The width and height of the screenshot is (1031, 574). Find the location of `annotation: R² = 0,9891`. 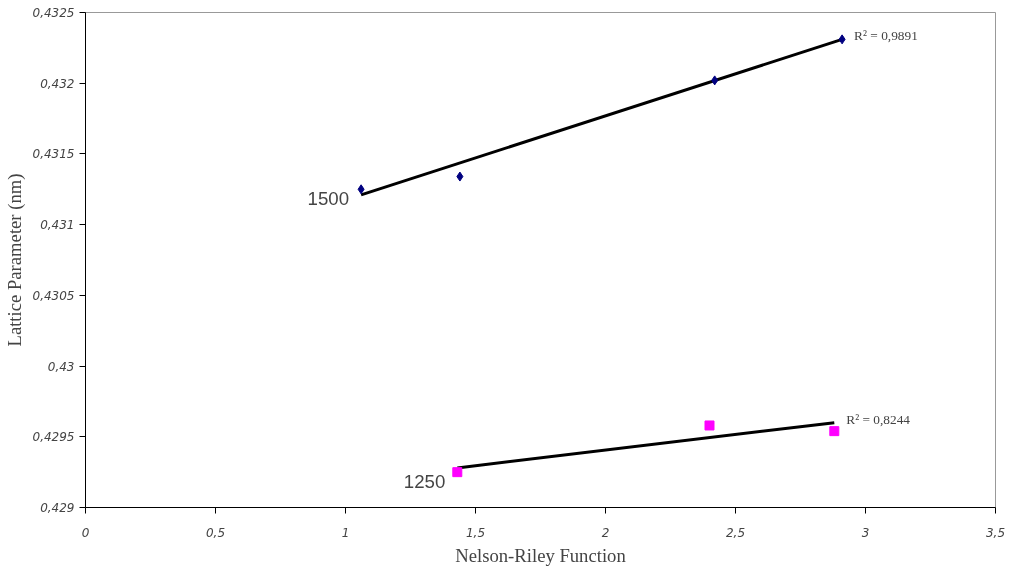

annotation: R² = 0,9891 is located at coordinates (886, 36).